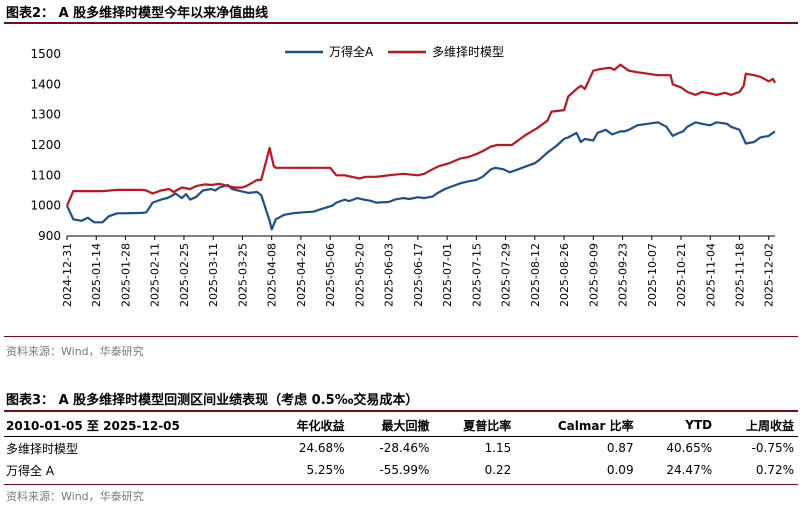 The image size is (802, 508). Describe the element at coordinates (677, 425) in the screenshot. I see `table-header-cell: YTD` at that location.